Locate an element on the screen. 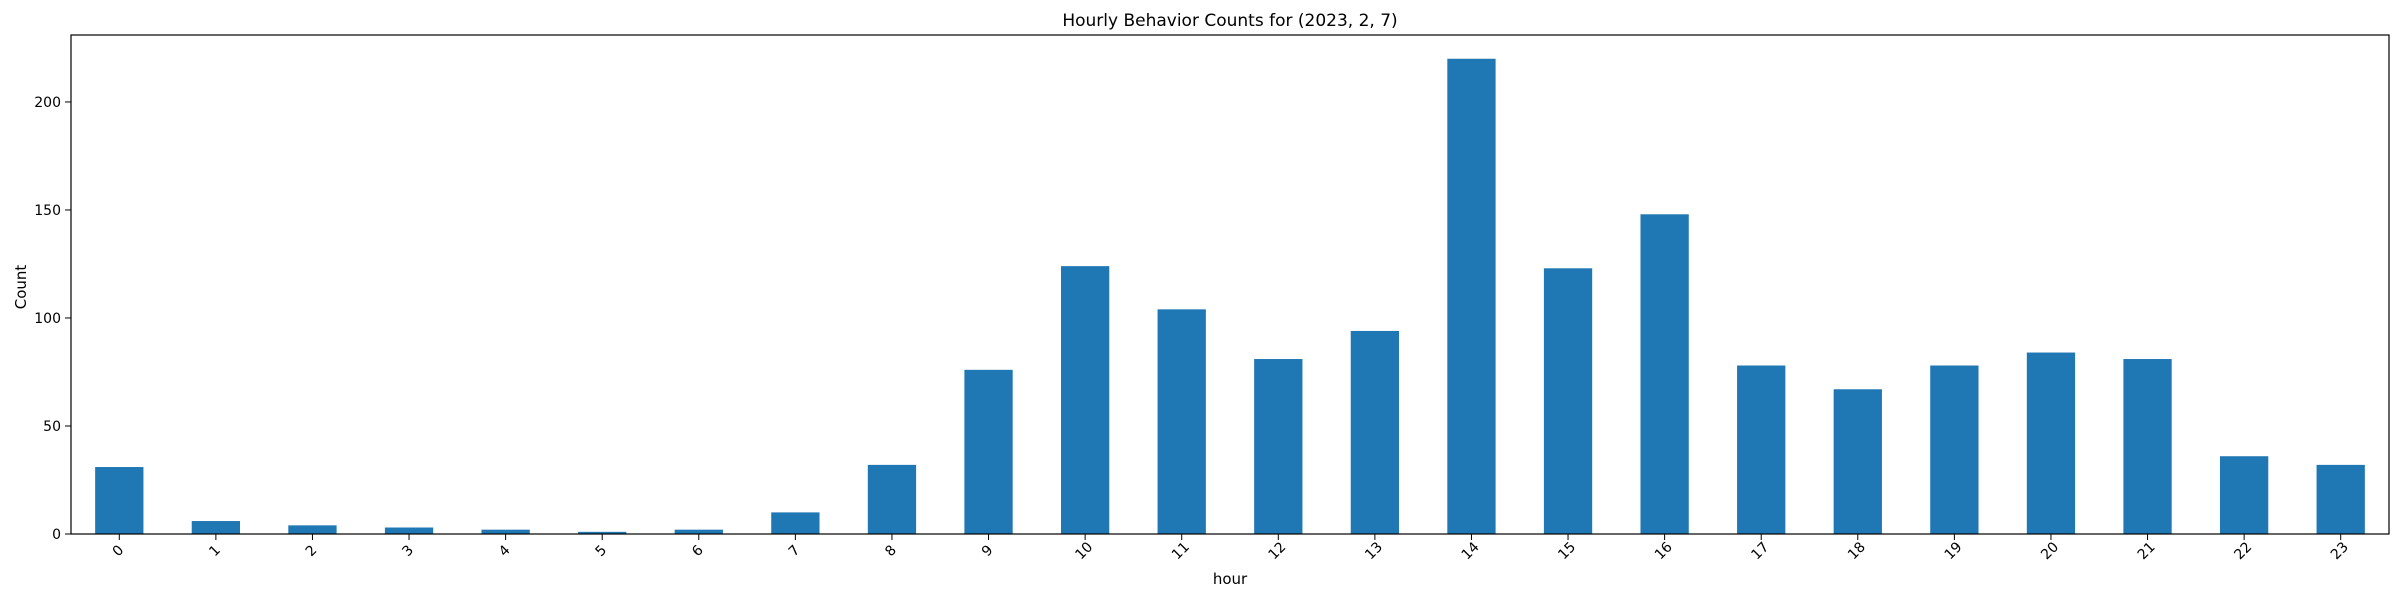 The width and height of the screenshot is (2400, 600). x-tick-label: 13 is located at coordinates (1374, 551).